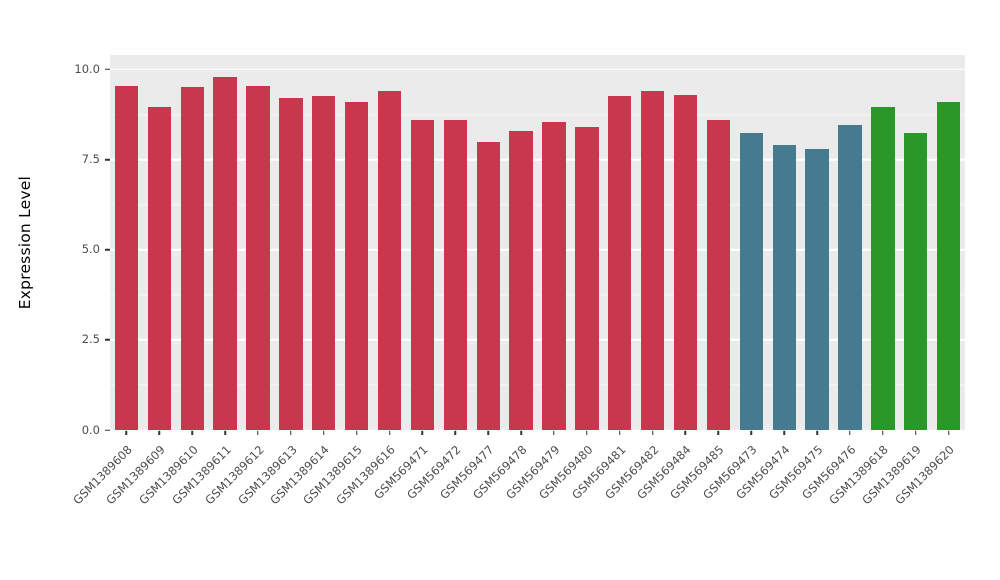  What do you see at coordinates (389, 260) in the screenshot?
I see `bar-GSM1389616` at bounding box center [389, 260].